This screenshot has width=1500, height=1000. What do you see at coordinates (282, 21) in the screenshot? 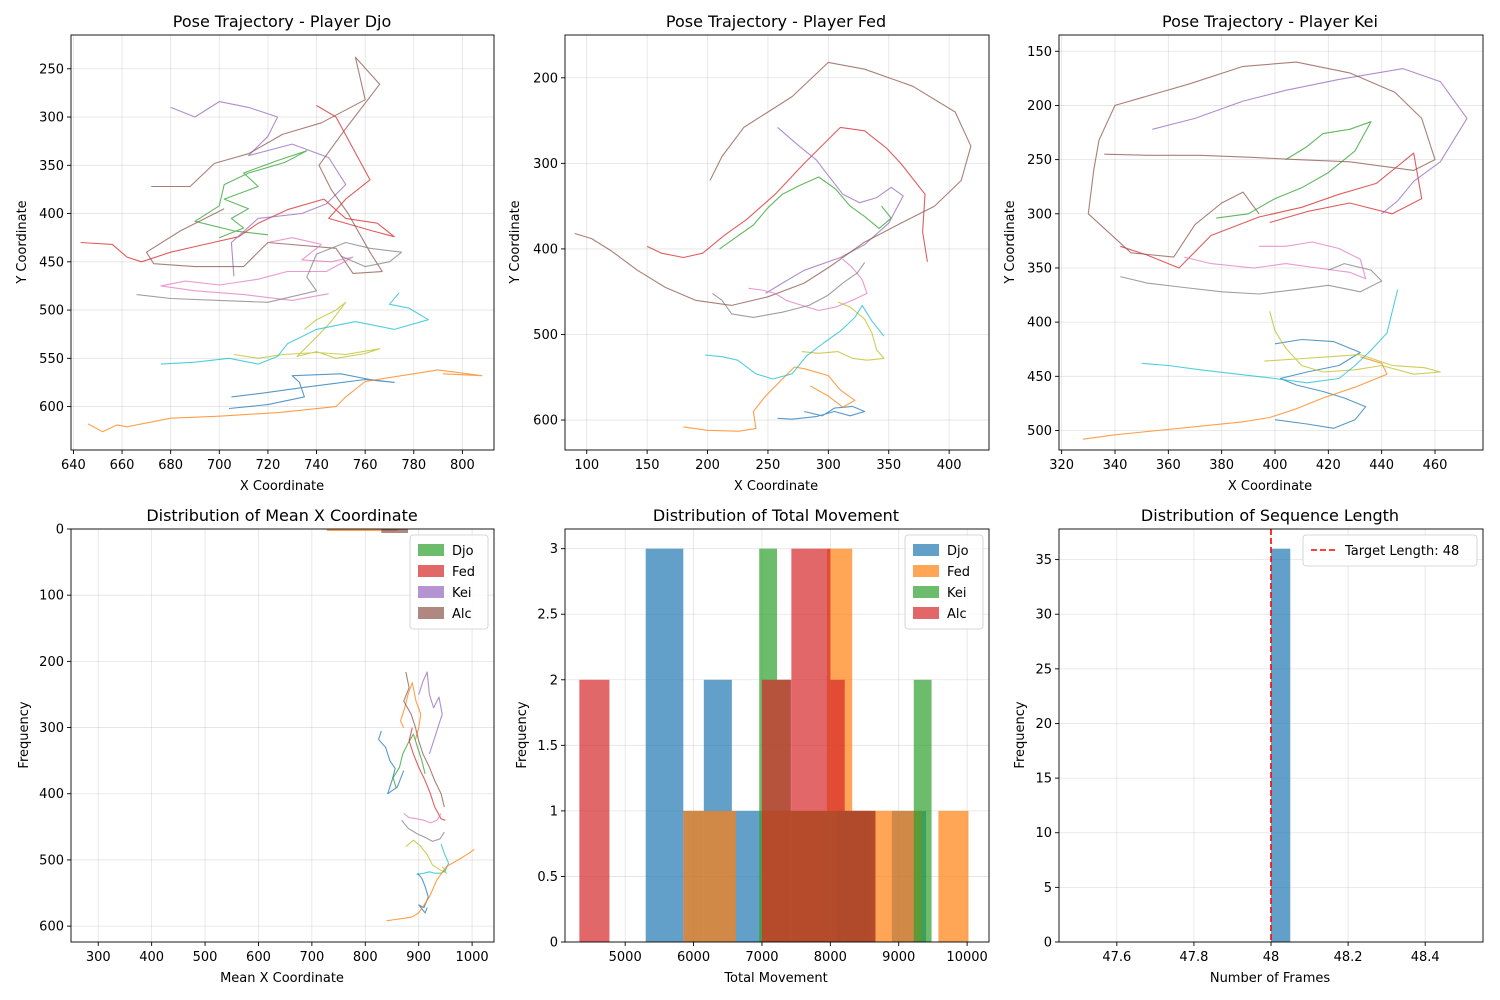
I see `subplot-title: Pose Trajectory - Player Djo` at bounding box center [282, 21].